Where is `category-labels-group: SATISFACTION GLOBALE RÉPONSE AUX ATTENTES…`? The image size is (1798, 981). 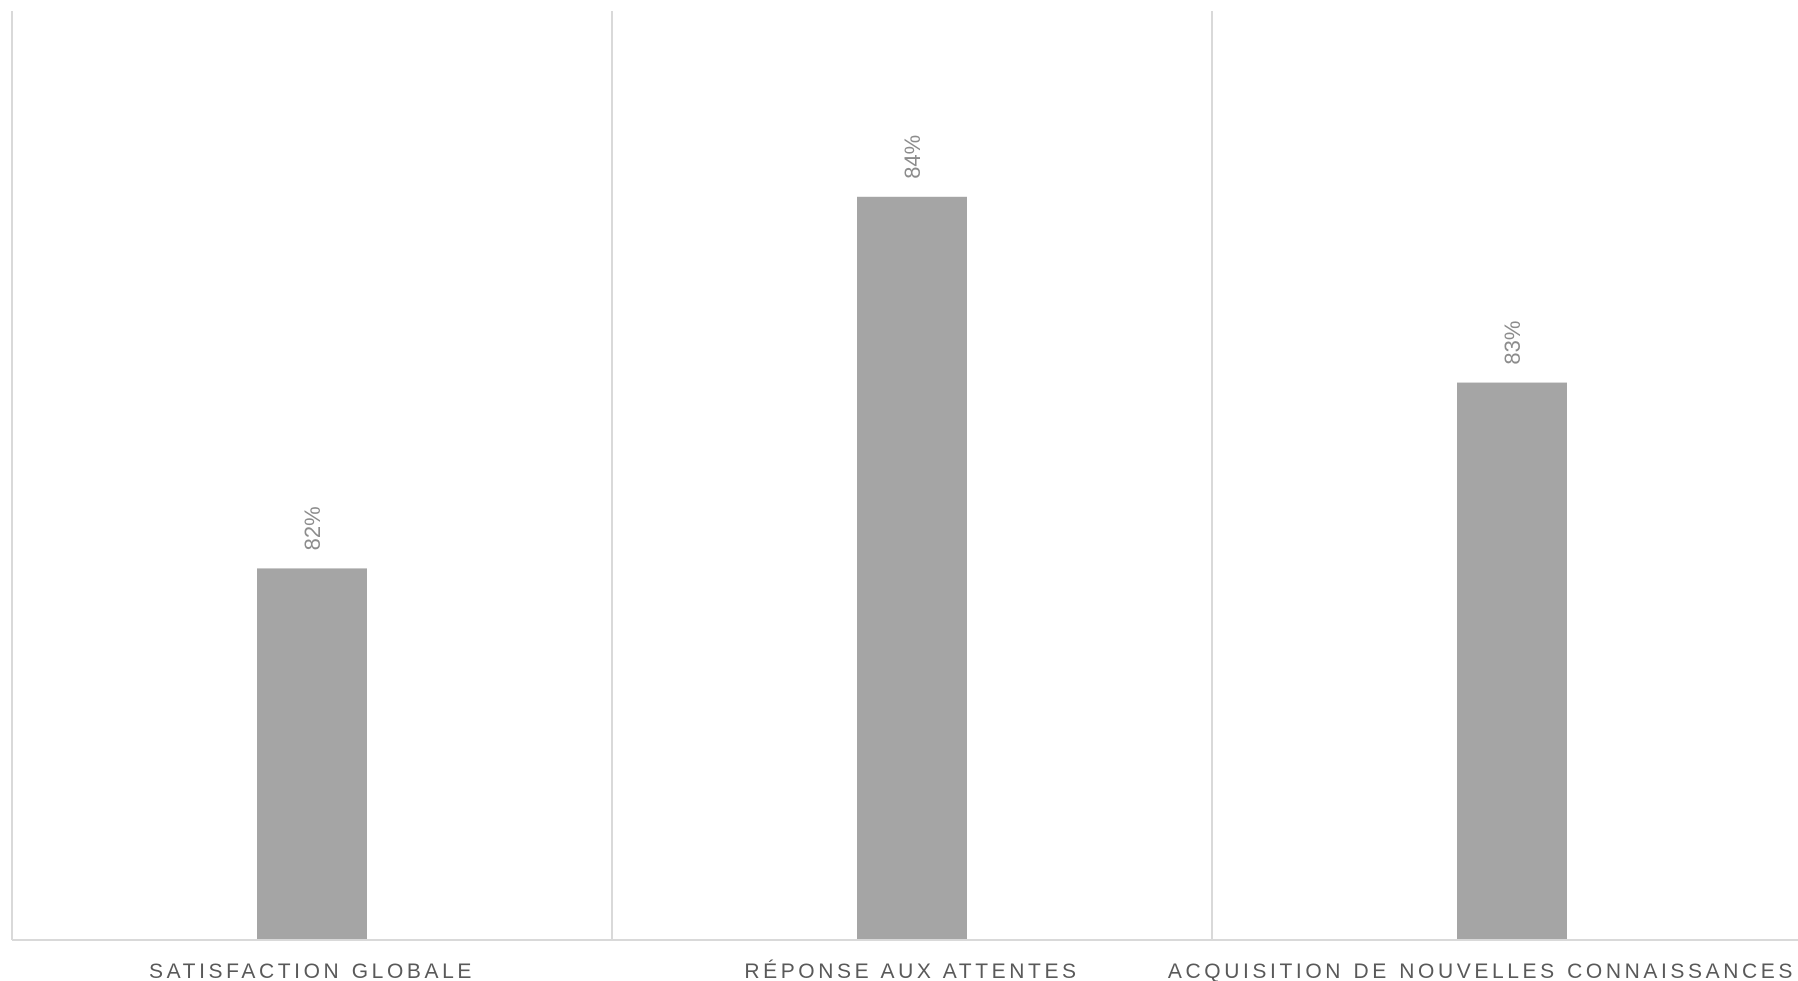 category-labels-group: SATISFACTION GLOBALE RÉPONSE AUX ATTENTES… is located at coordinates (972, 970).